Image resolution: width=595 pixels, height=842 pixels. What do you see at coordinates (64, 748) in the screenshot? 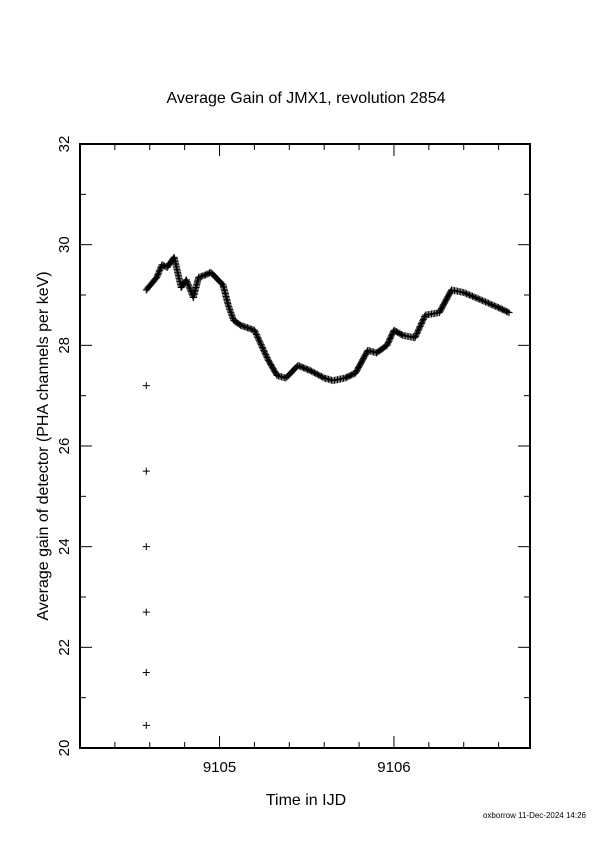
I see `y-tick-label: 20` at bounding box center [64, 748].